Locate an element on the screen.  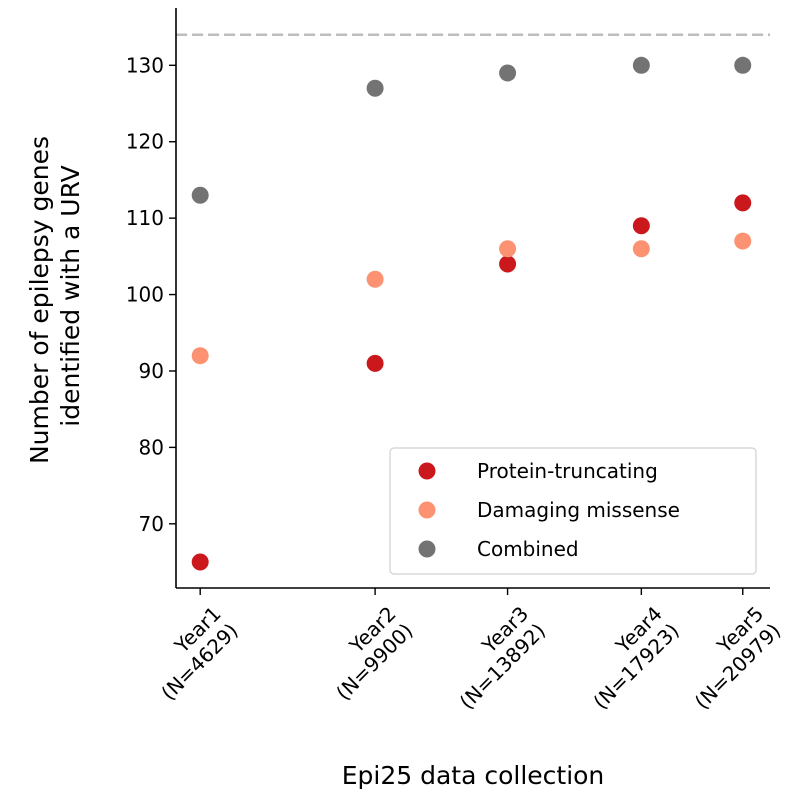
y-tick-label: 130 is located at coordinates (145, 65).